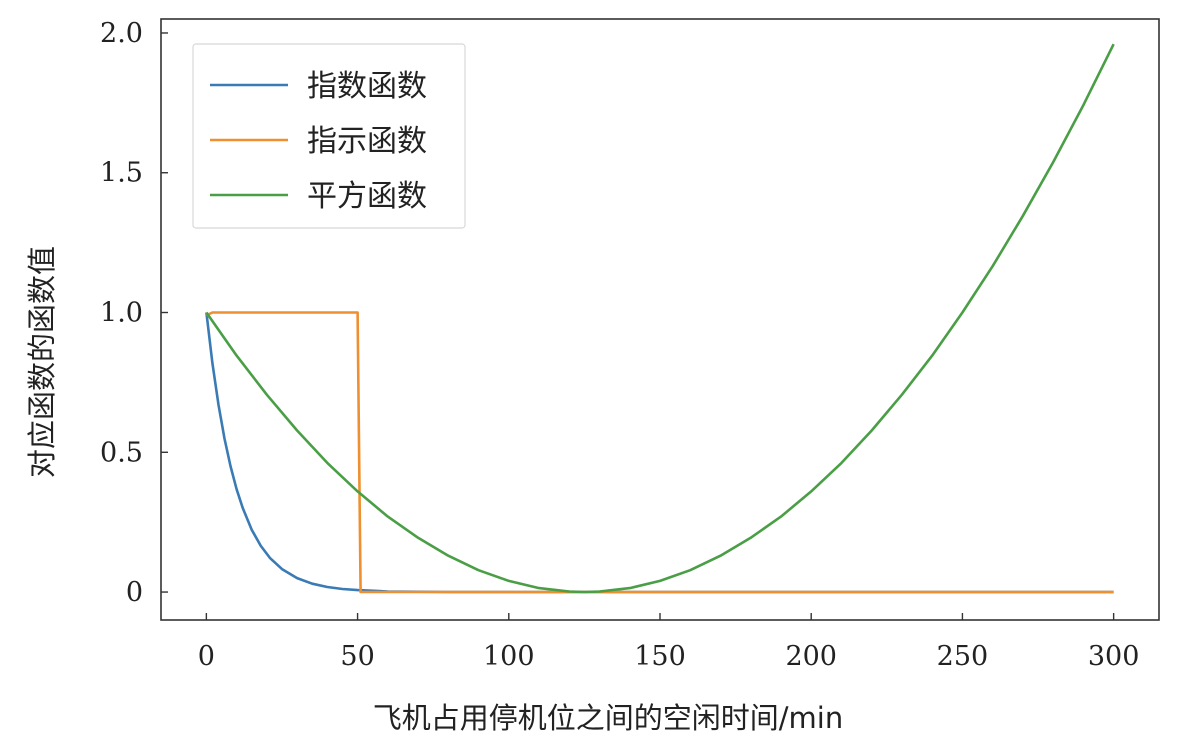 This screenshot has height=752, width=1193. What do you see at coordinates (660, 656) in the screenshot?
I see `x-tick-label: 150` at bounding box center [660, 656].